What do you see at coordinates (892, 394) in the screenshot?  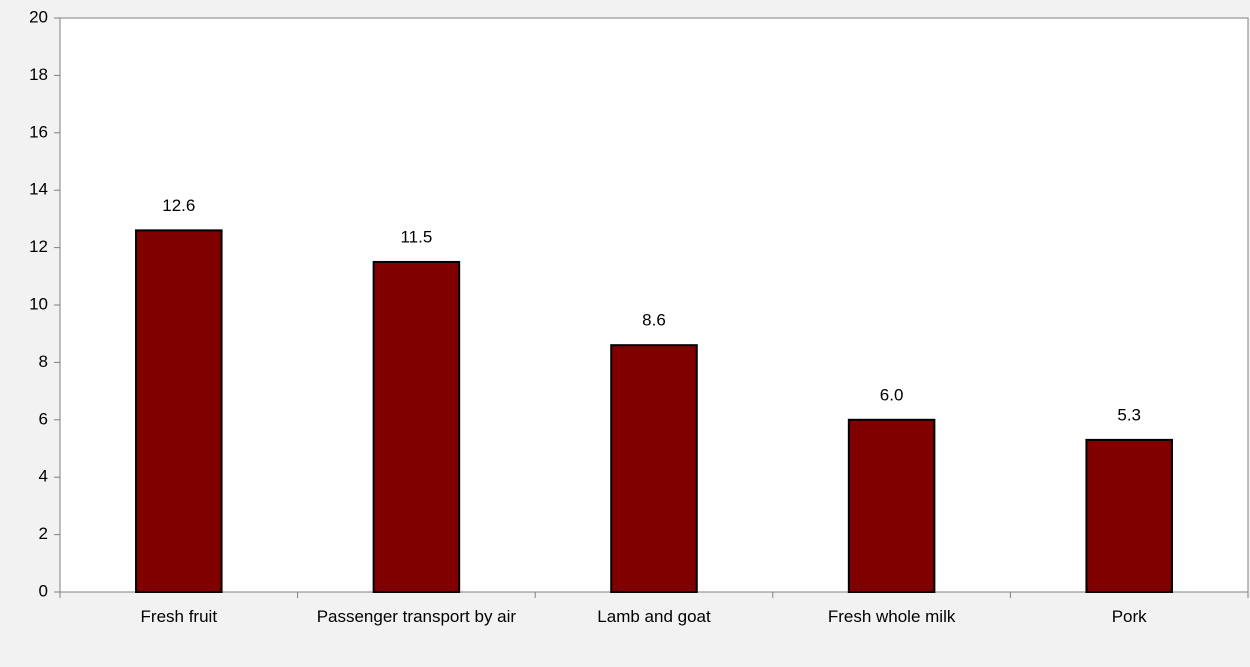 I see `data-label: 6.0` at bounding box center [892, 394].